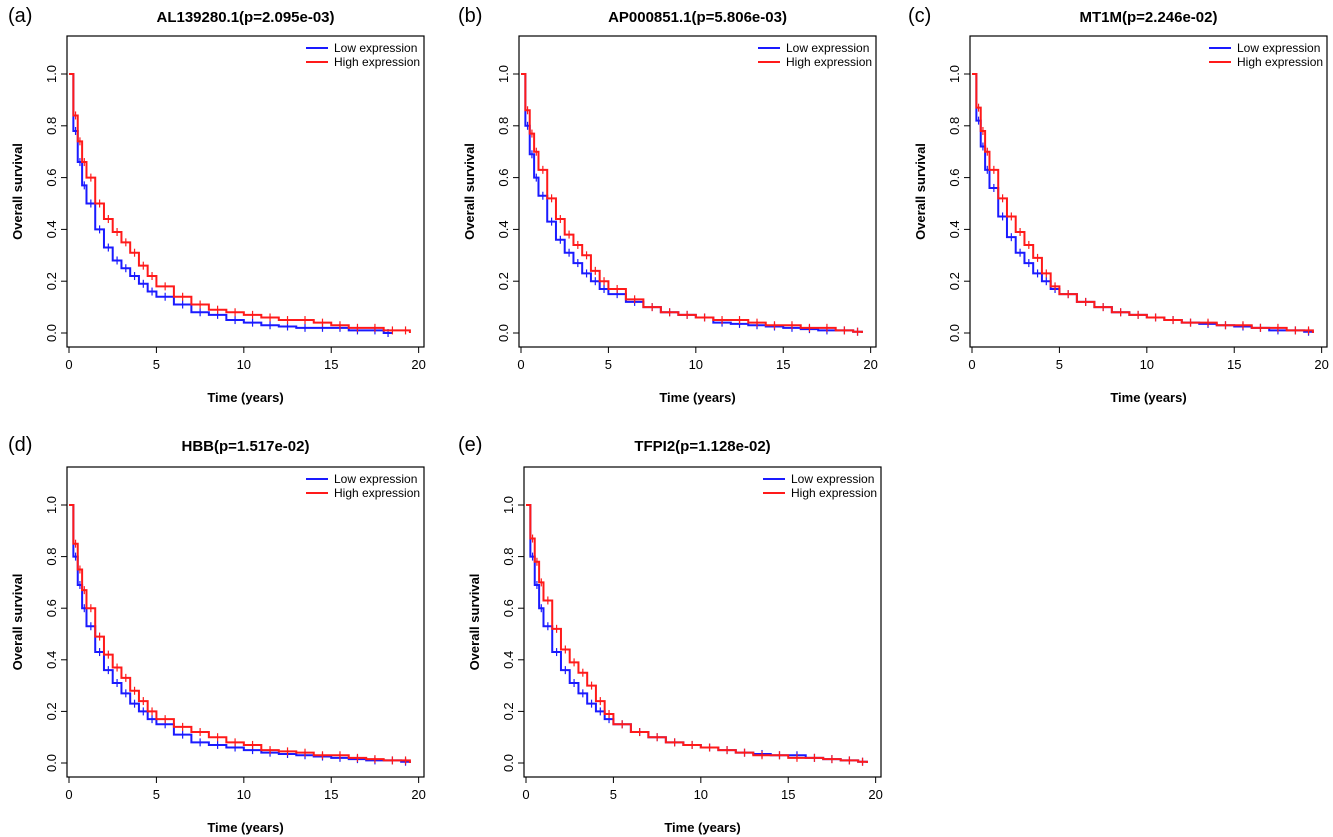  What do you see at coordinates (246, 446) in the screenshot?
I see `chart-title: HBB(p=1.517e-02)` at bounding box center [246, 446].